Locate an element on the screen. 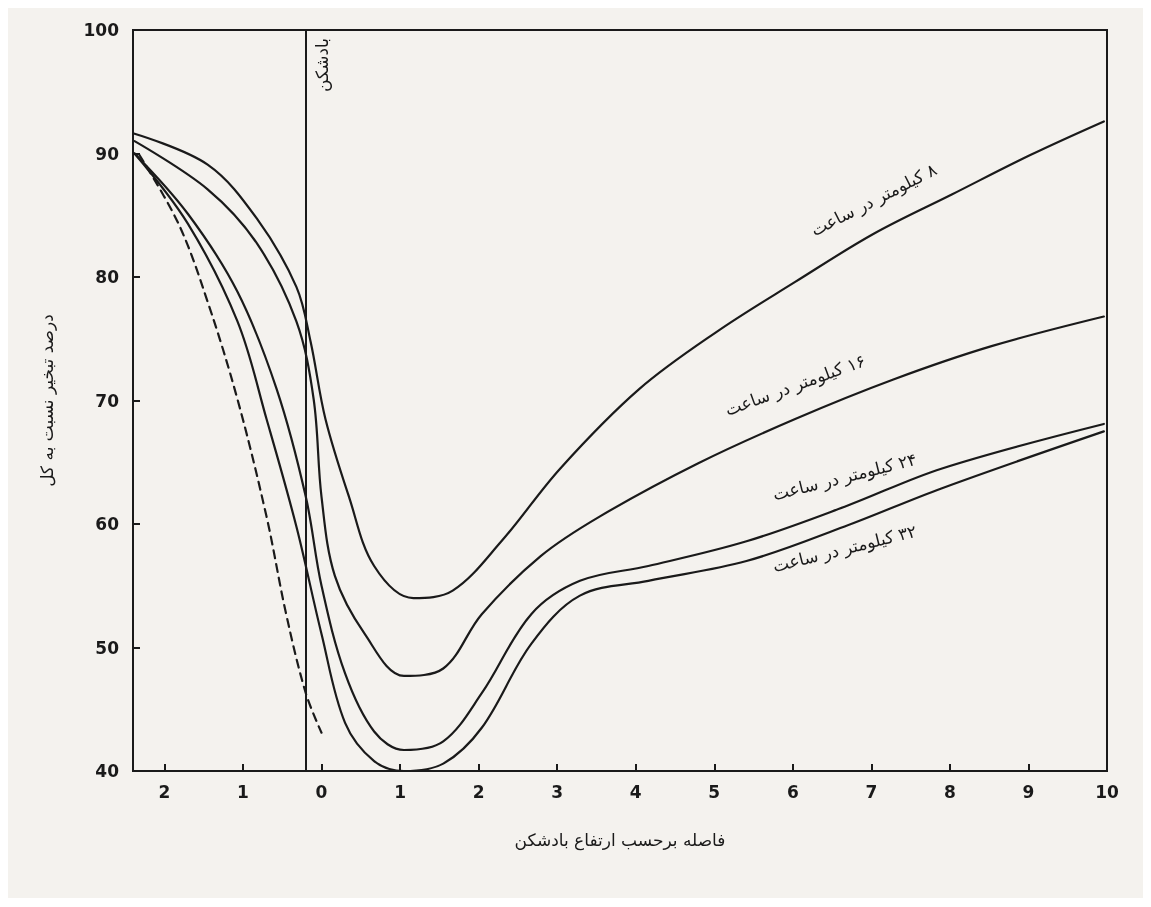  y-tick-label: 80 is located at coordinates (107, 277).